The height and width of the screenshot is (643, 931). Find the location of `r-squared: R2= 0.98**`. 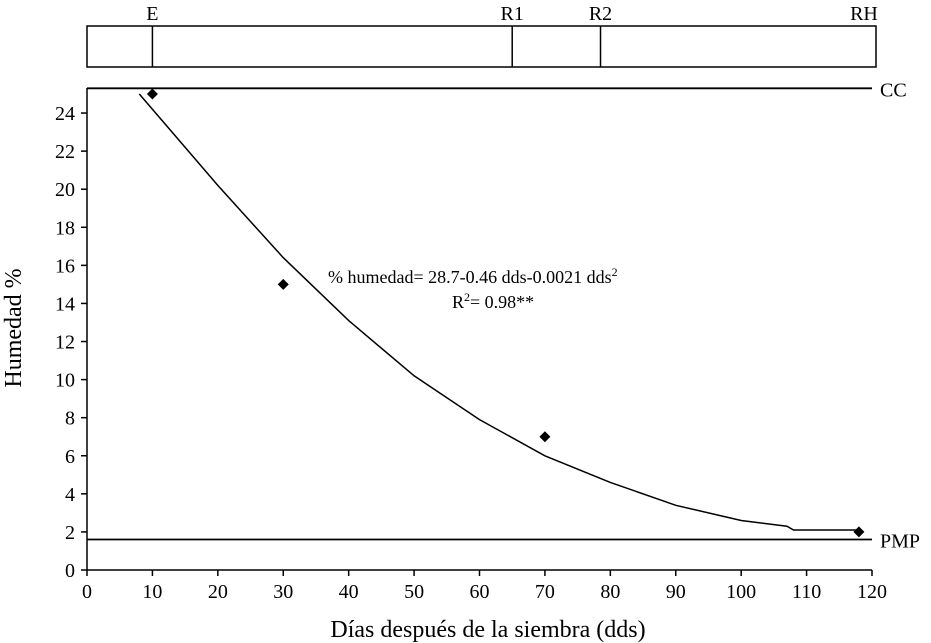

r-squared: R2= 0.98** is located at coordinates (493, 301).